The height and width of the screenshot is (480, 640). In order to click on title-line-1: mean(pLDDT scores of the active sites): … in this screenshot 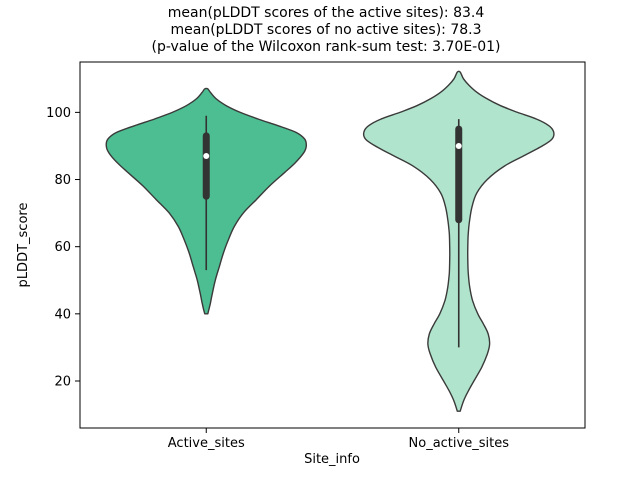, I will do `click(326, 13)`.